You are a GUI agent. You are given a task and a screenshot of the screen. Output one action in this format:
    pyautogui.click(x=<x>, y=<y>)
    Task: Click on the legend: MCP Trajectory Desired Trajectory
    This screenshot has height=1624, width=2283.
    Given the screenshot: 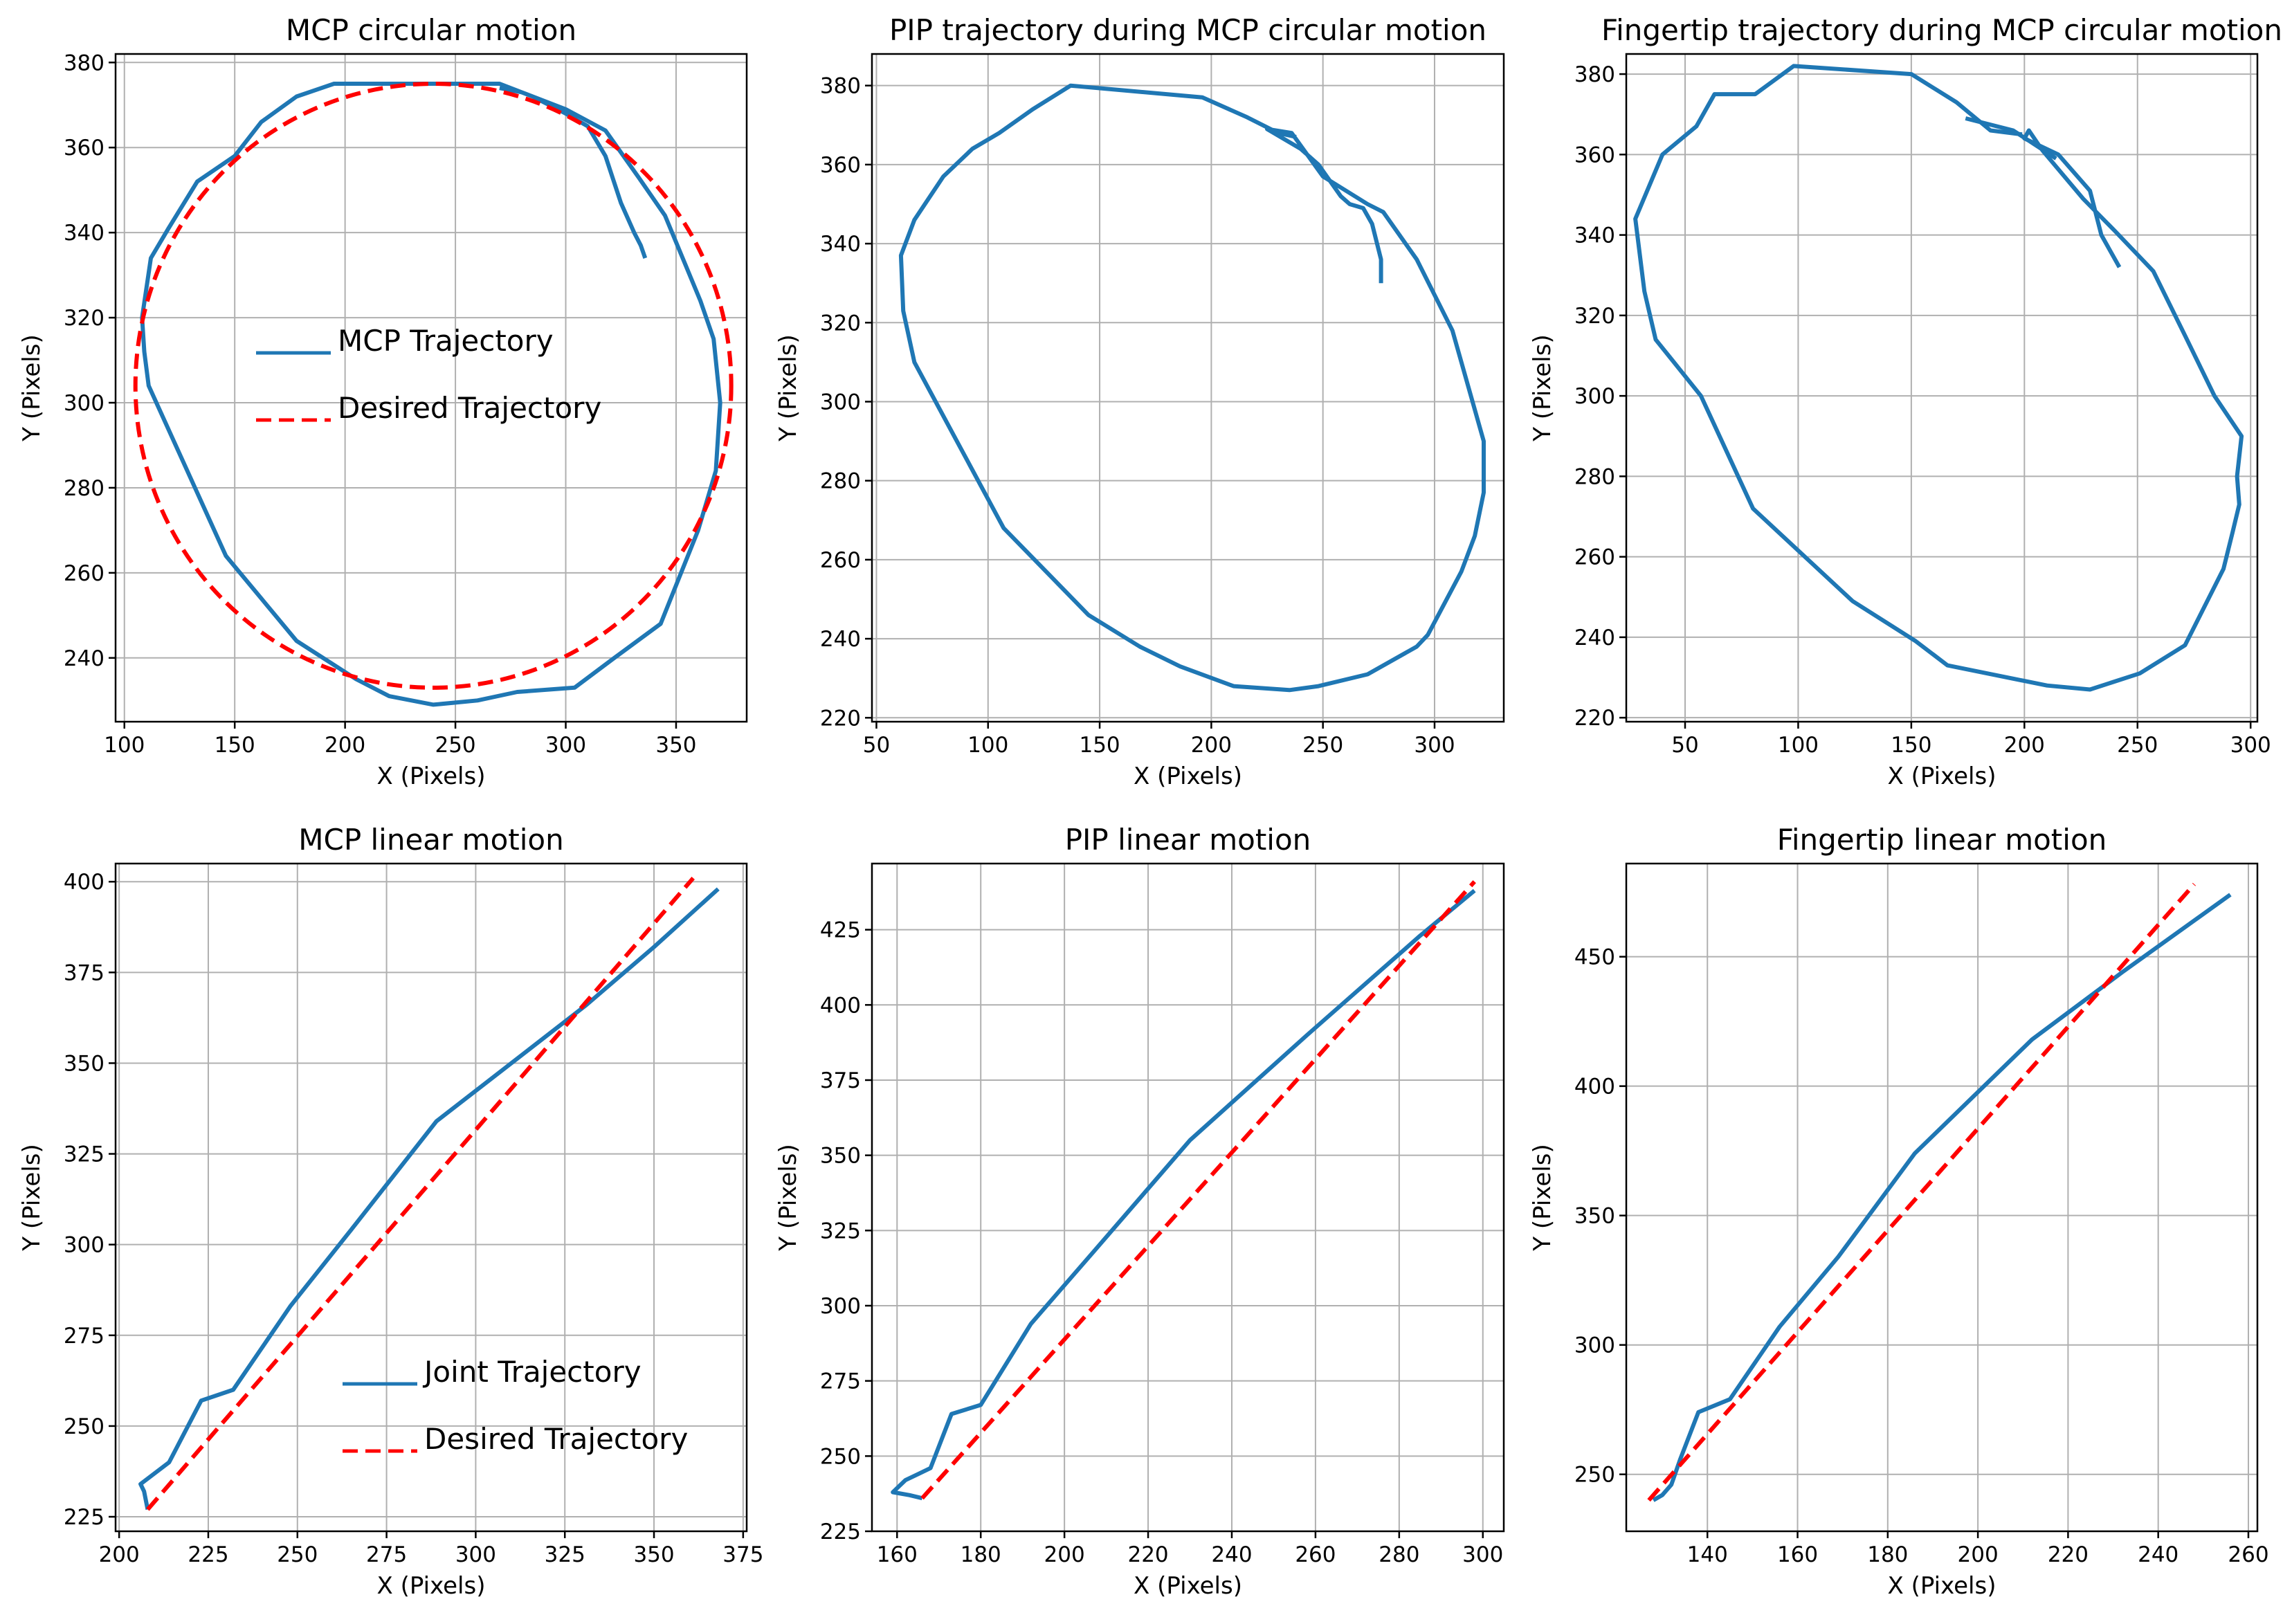 What is the action you would take?
    pyautogui.click(x=428, y=374)
    